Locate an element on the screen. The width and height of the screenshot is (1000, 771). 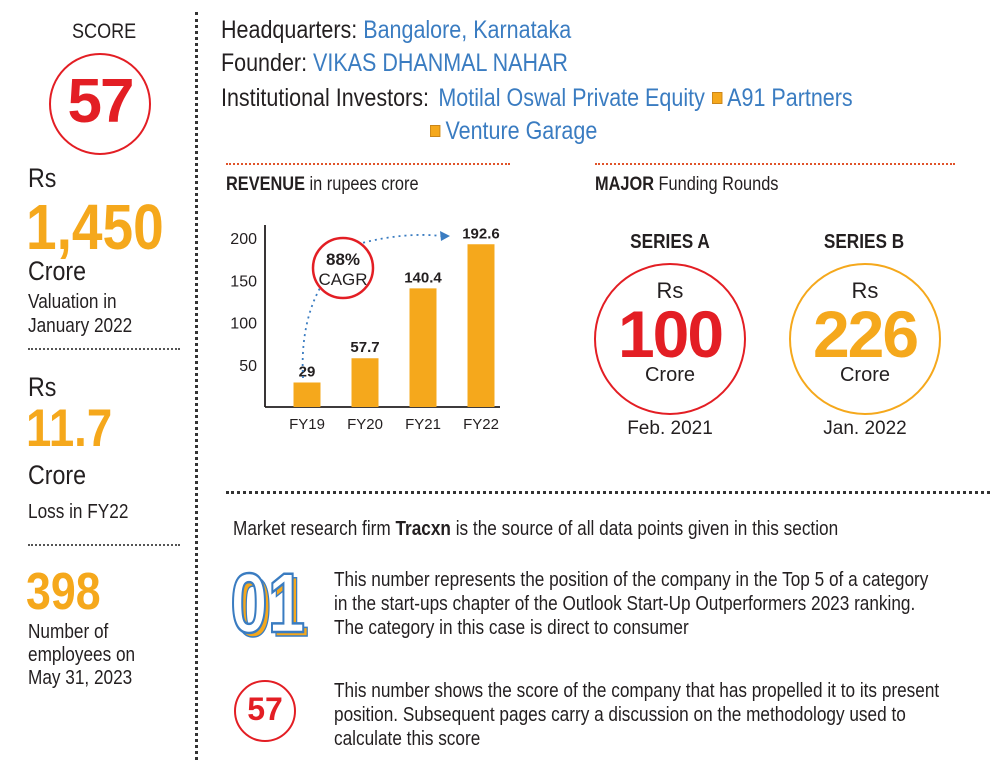
revenue-title-rest: in rupees crore is located at coordinates (361, 184).